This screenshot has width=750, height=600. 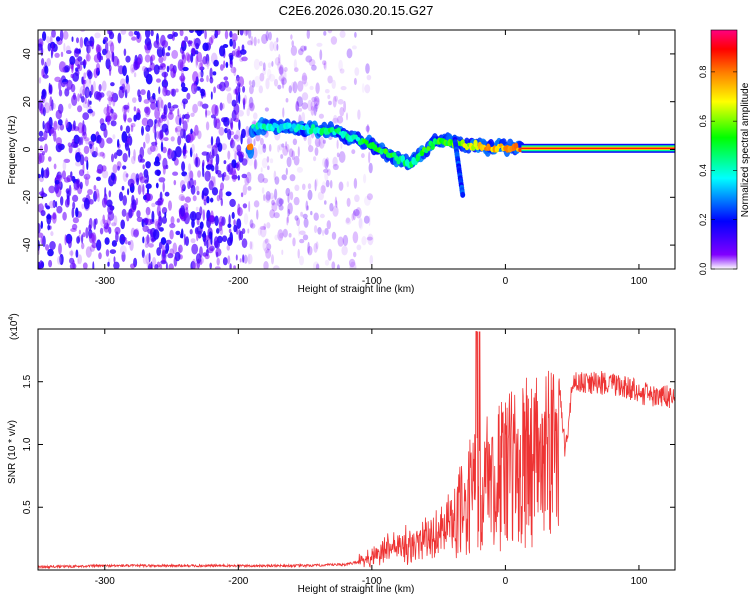 I want to click on x-tick-label: -100, so click(x=372, y=581).